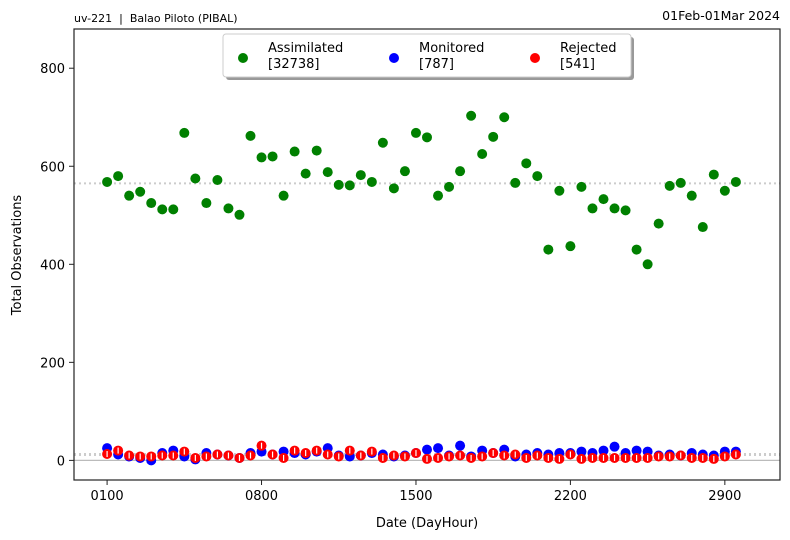  What do you see at coordinates (394, 58) in the screenshot?
I see `legend-marker-monitored` at bounding box center [394, 58].